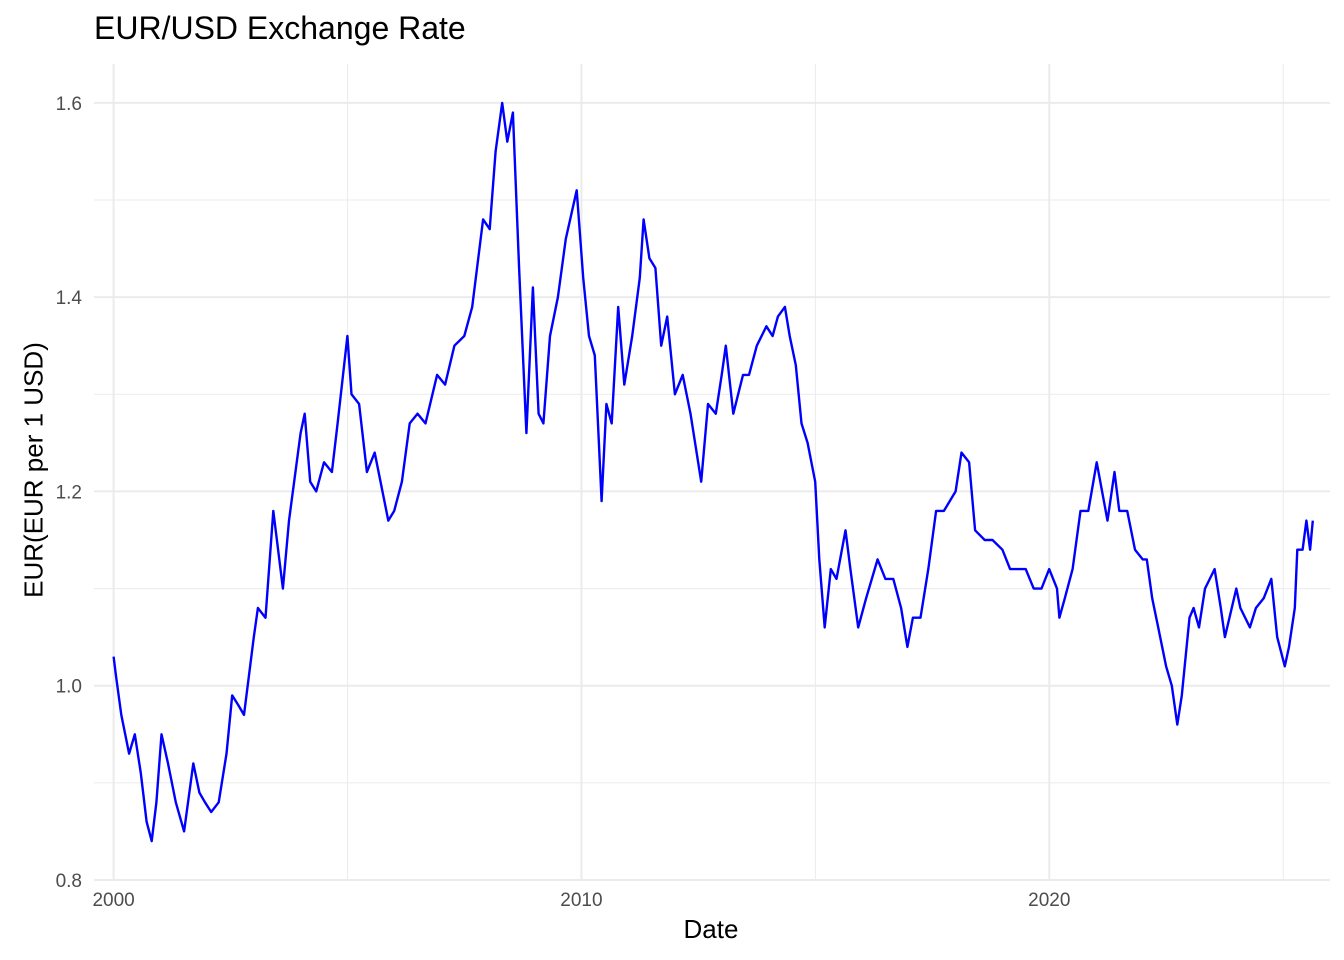 The width and height of the screenshot is (1344, 960). I want to click on y-tick-label: 1.2, so click(69, 492).